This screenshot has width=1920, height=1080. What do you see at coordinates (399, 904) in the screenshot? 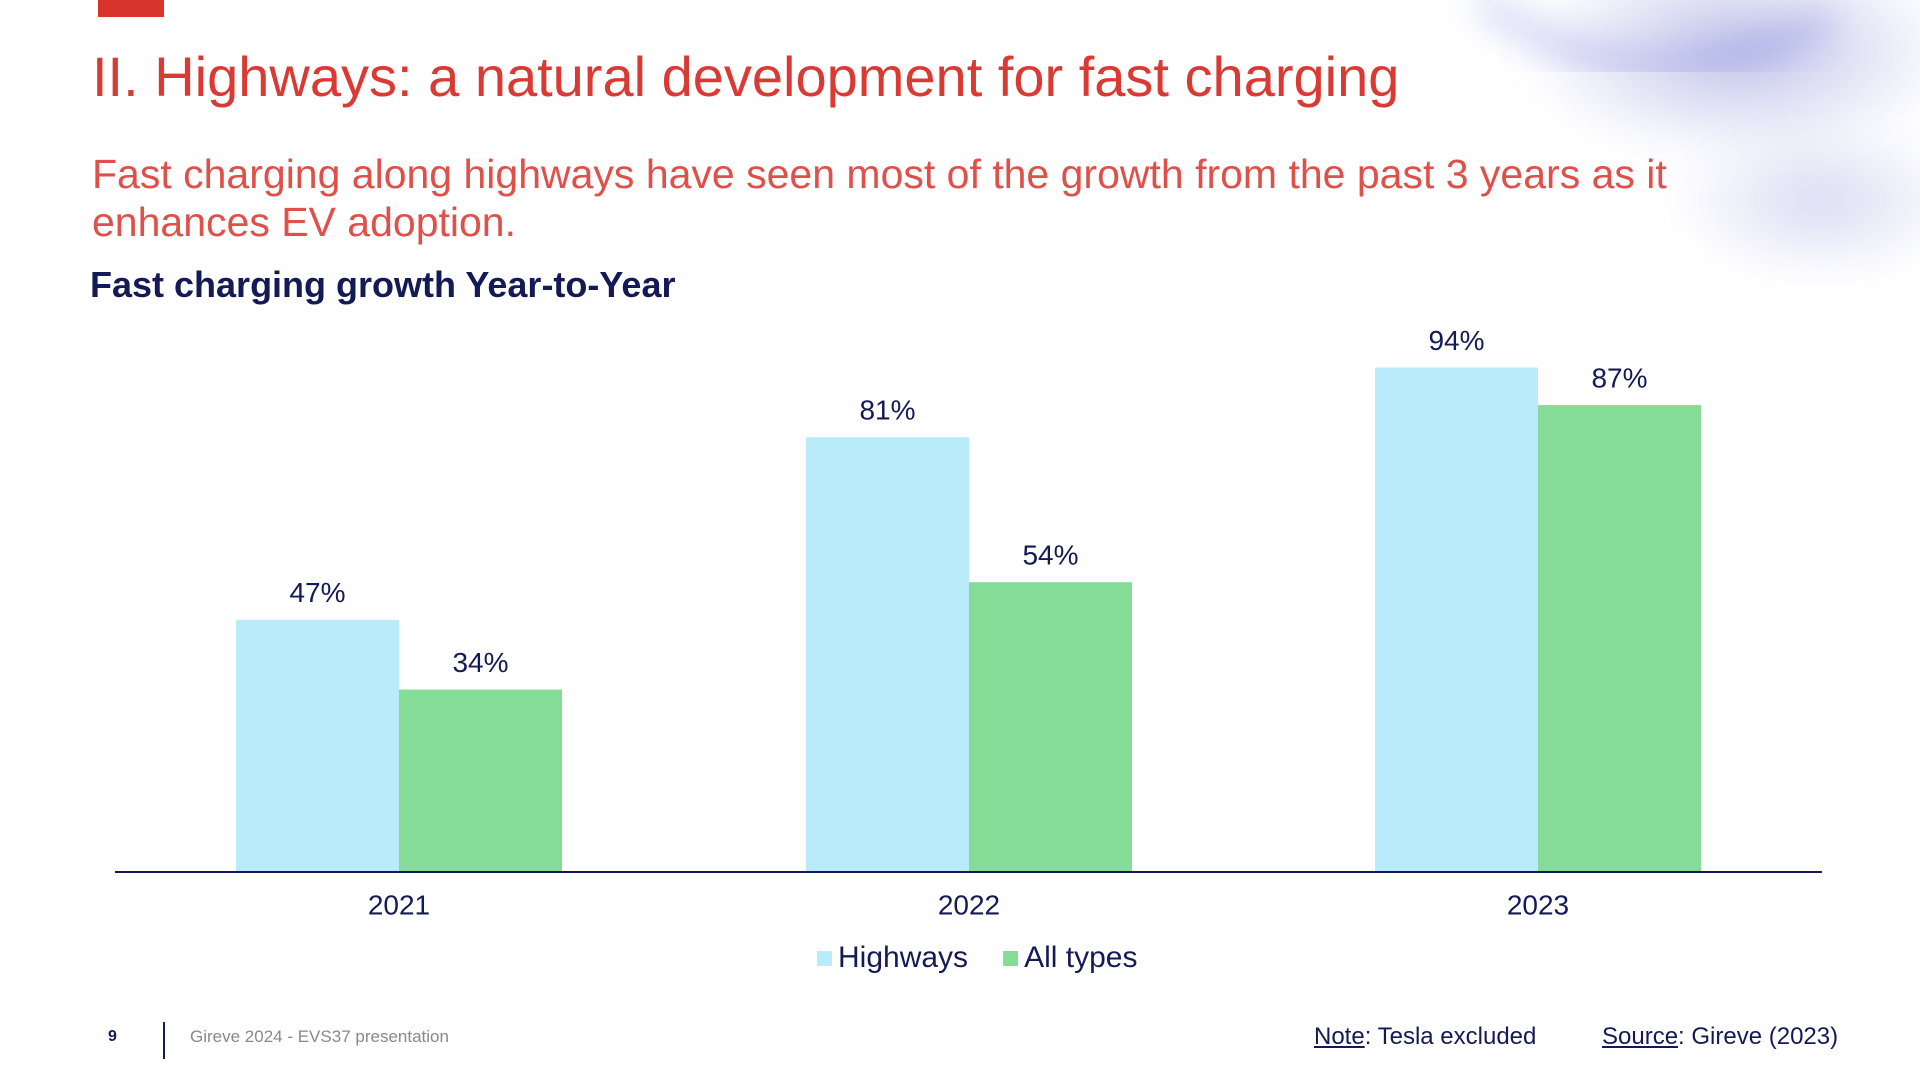
I see `x-tick-label: 2021` at bounding box center [399, 904].